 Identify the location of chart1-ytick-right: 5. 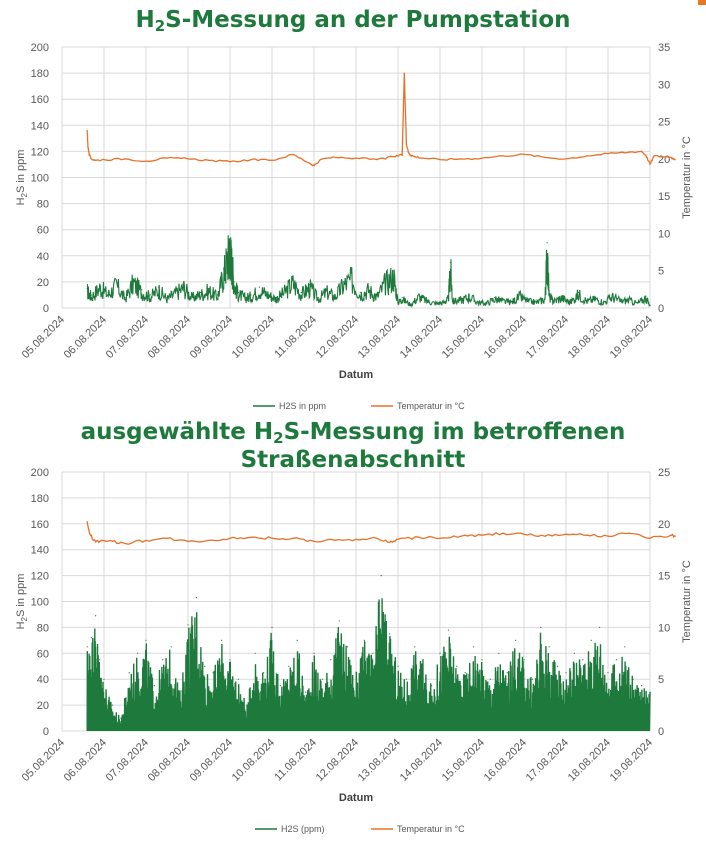
(661, 272).